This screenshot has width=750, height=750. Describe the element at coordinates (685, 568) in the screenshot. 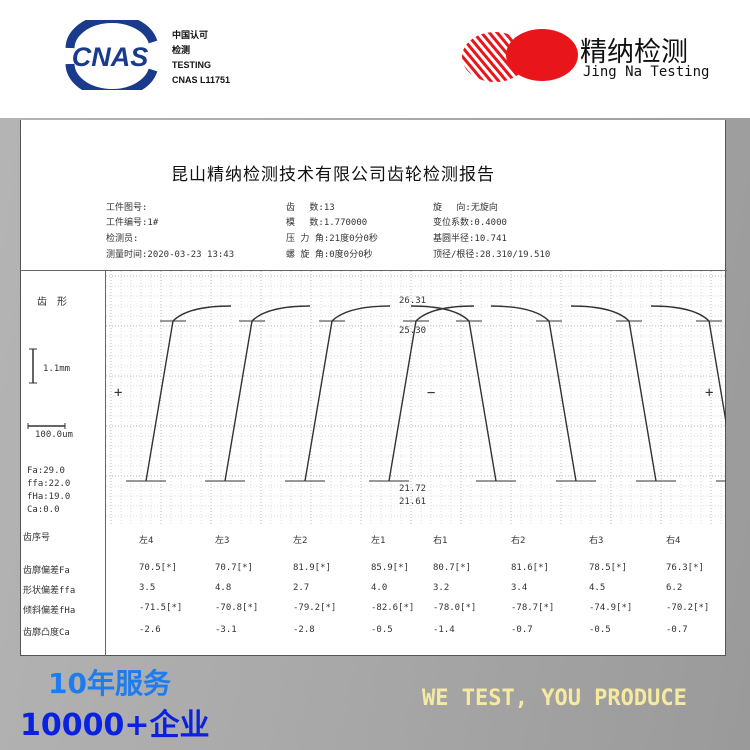

I see `table-cell: 76.3[*]` at that location.